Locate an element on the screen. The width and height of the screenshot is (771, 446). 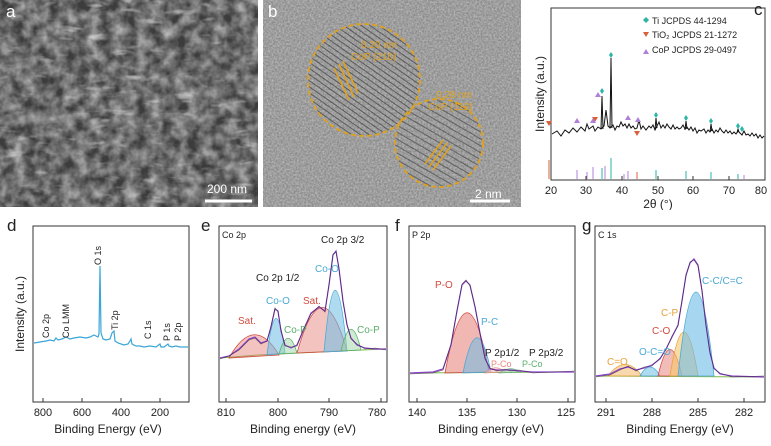
peak-labels: P-O P-C P 2p1/2 P 2p3/2 P-Co P-Co is located at coordinates (499, 324).